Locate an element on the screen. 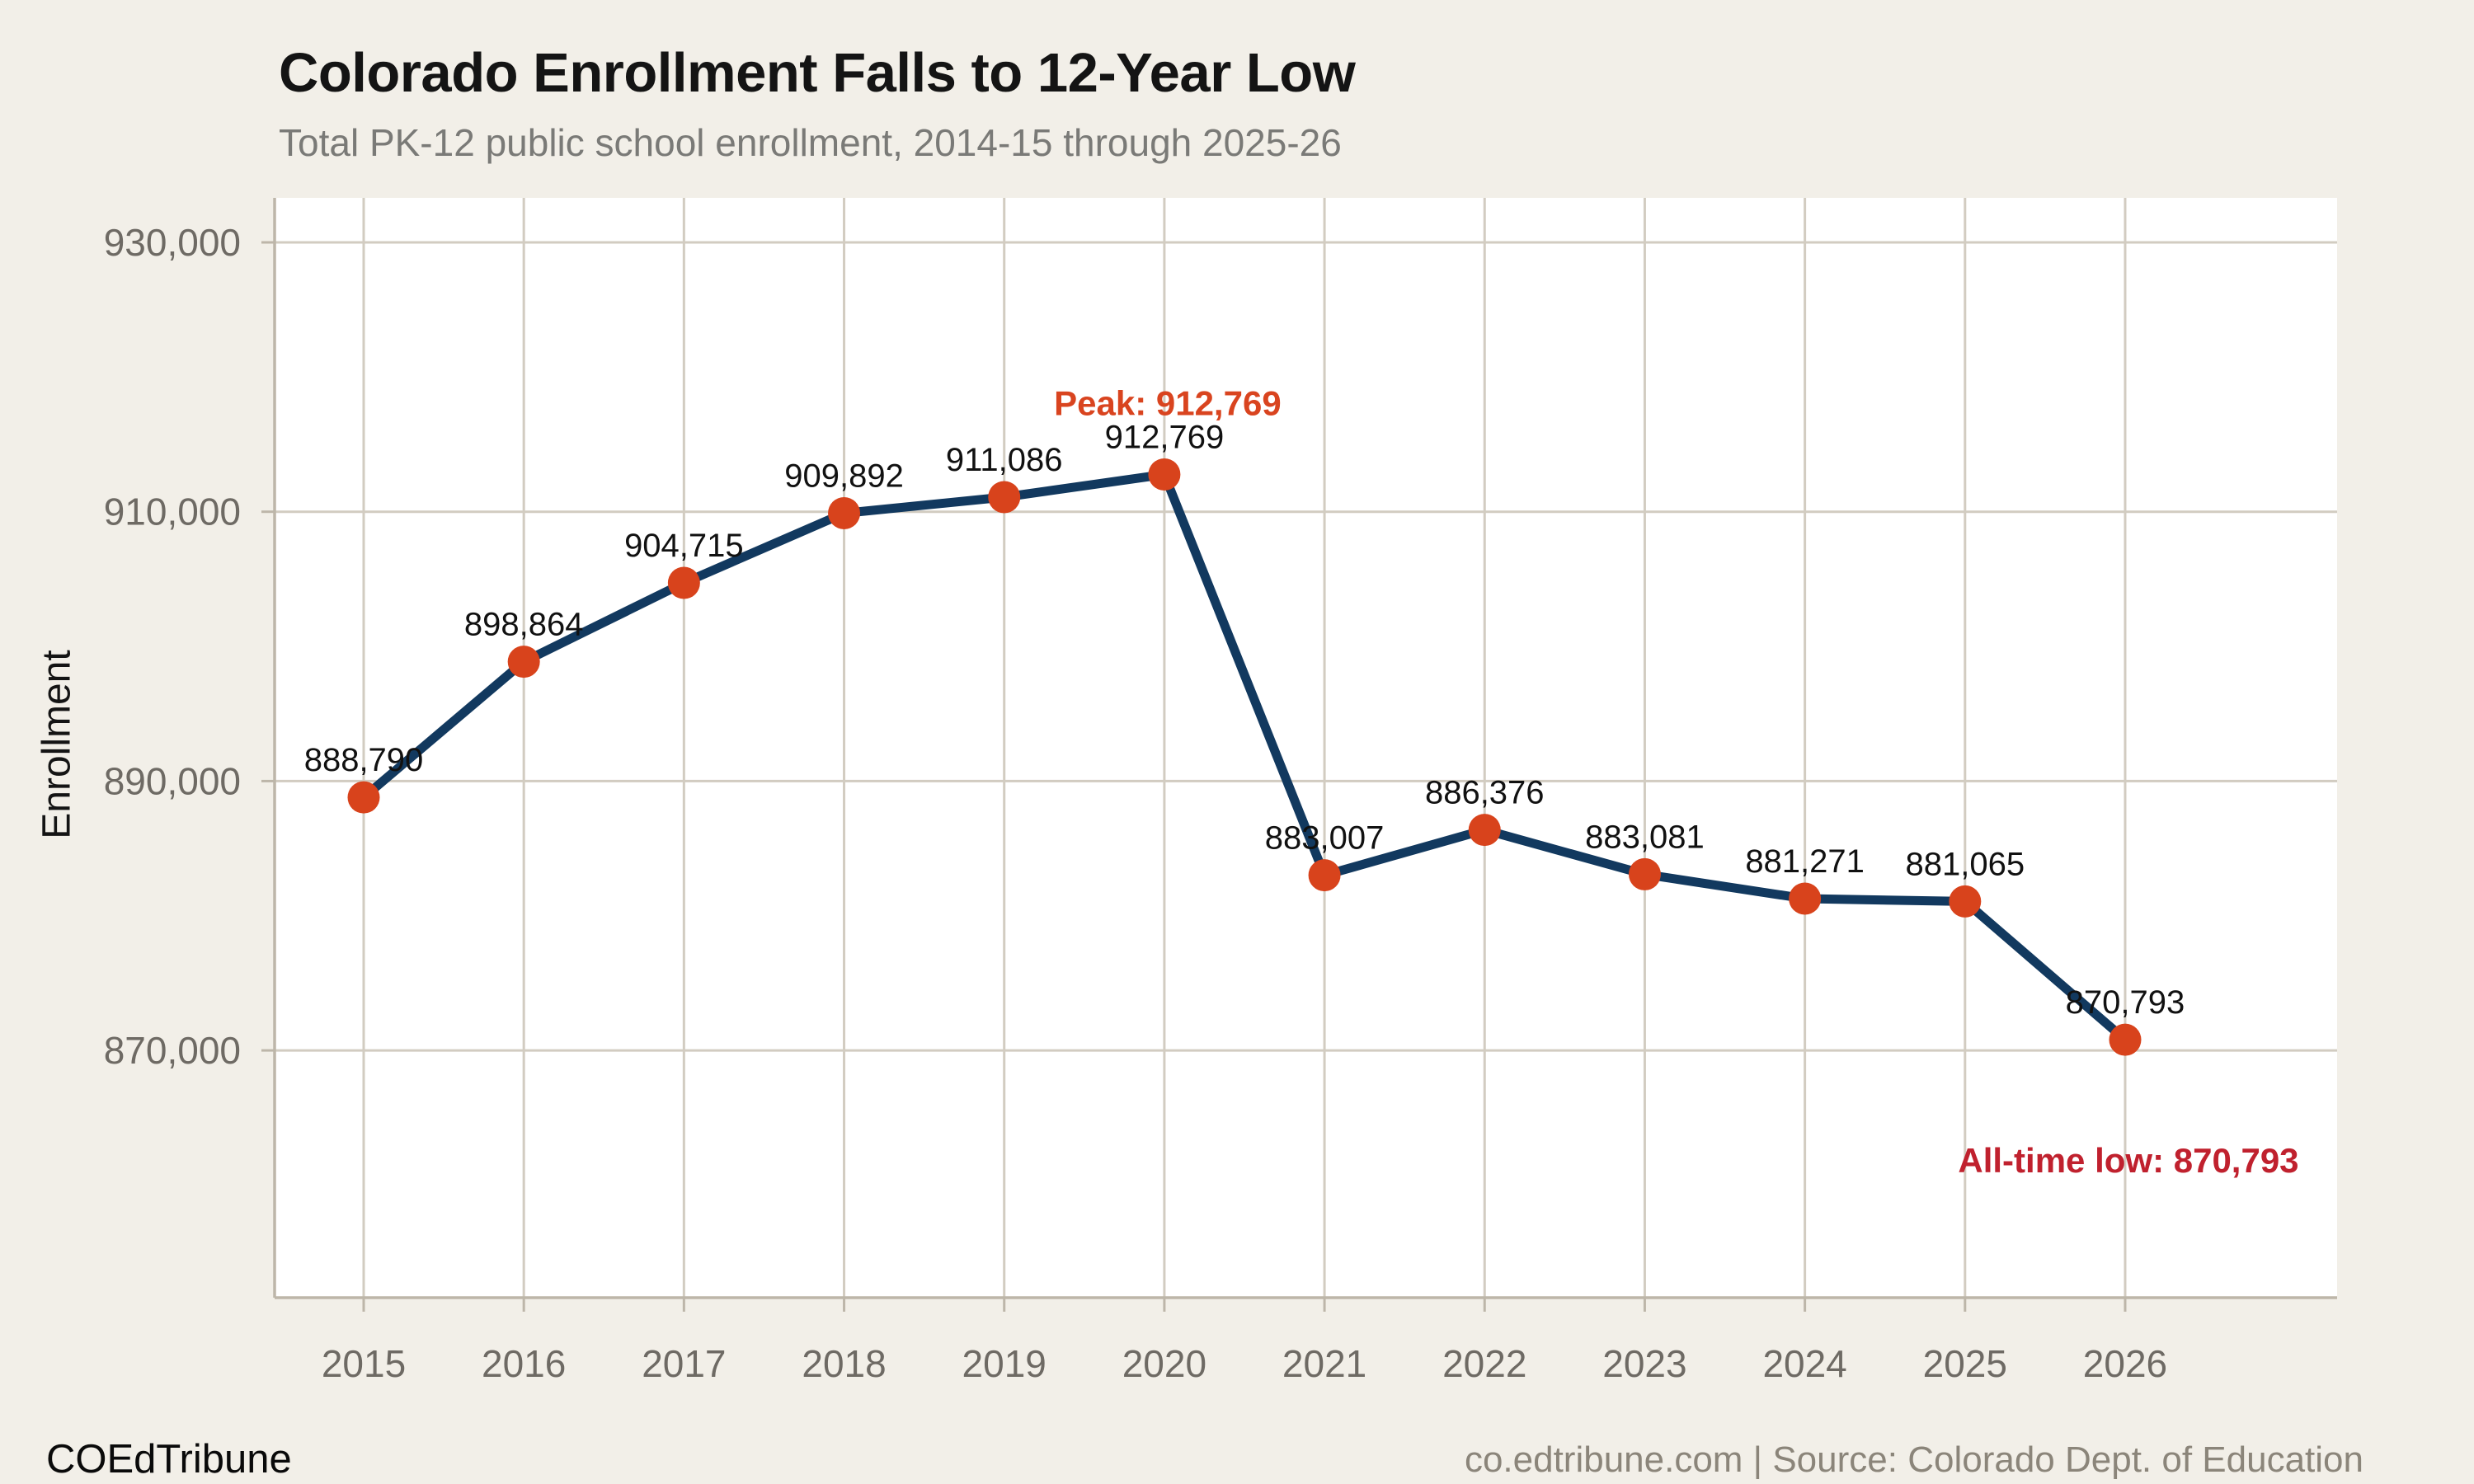  x-tick-label-2026: 2026 is located at coordinates (2125, 1363).